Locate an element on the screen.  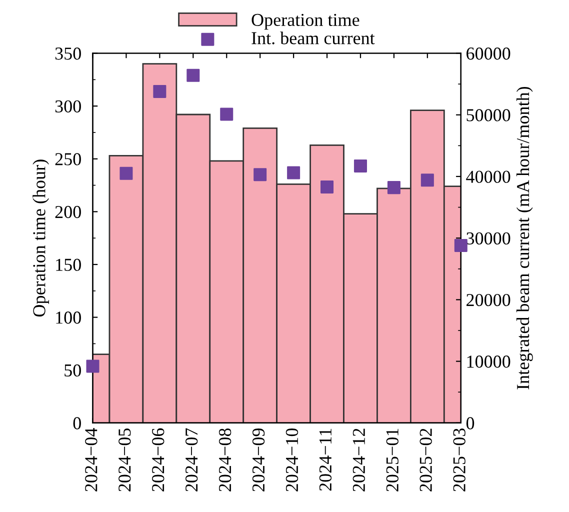
y2-tick-label: 10000 is located at coordinates (488, 362).